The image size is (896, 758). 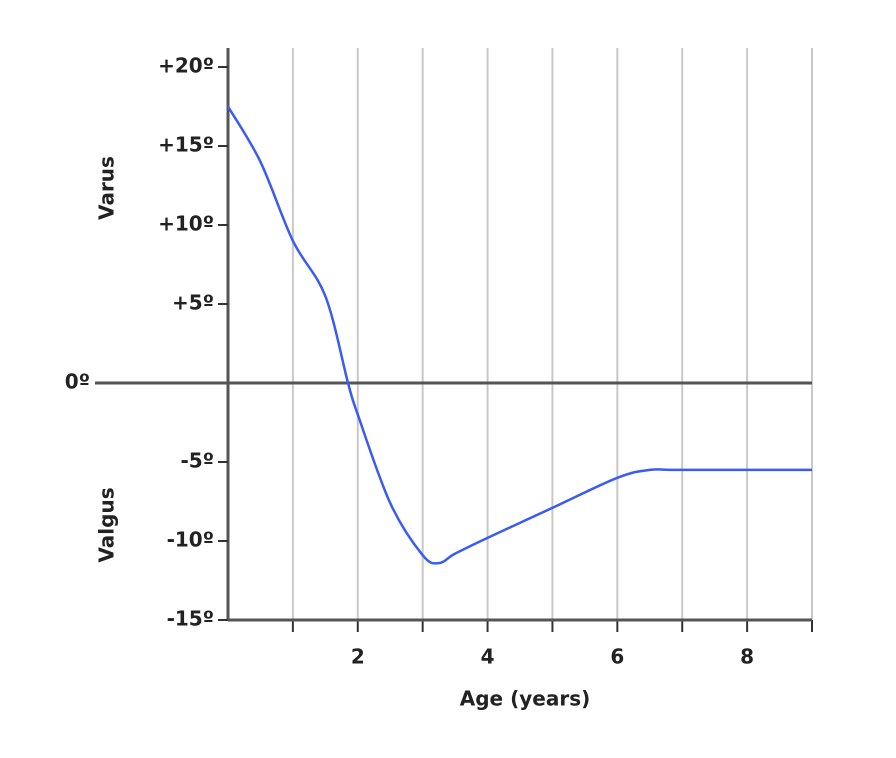 What do you see at coordinates (186, 66) in the screenshot?
I see `y-tick-label: +20º` at bounding box center [186, 66].